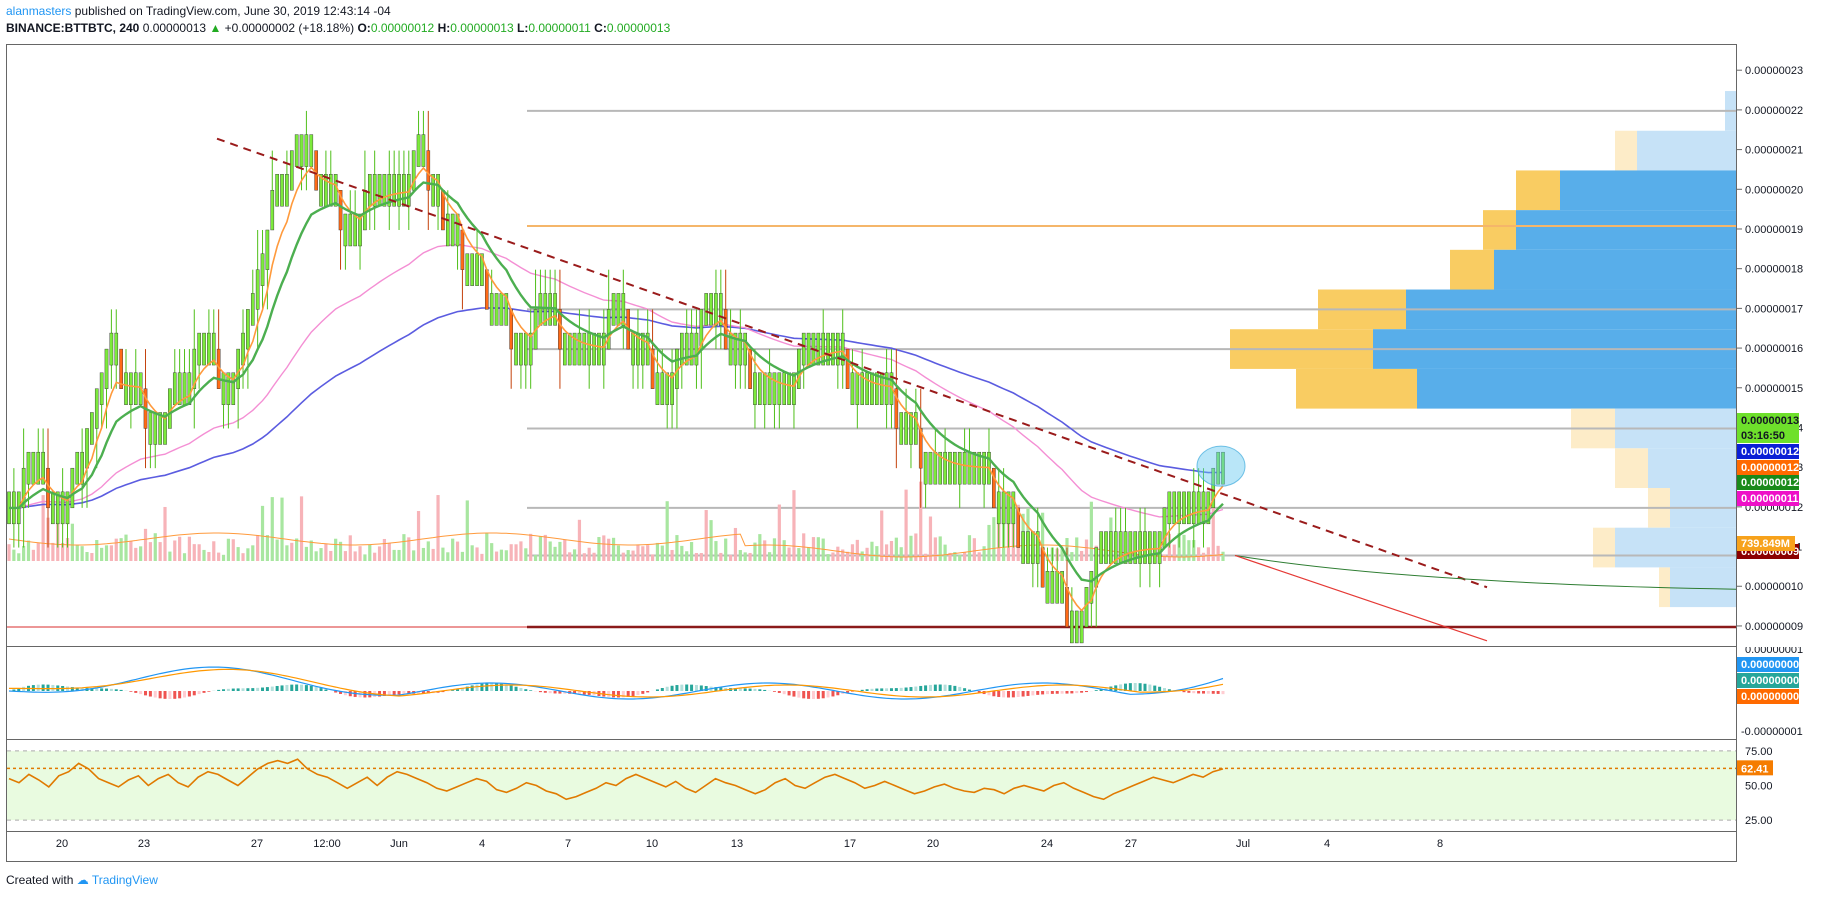 Image resolution: width=1828 pixels, height=898 pixels. Describe the element at coordinates (616, 779) in the screenshot. I see `rsi-line` at that location.